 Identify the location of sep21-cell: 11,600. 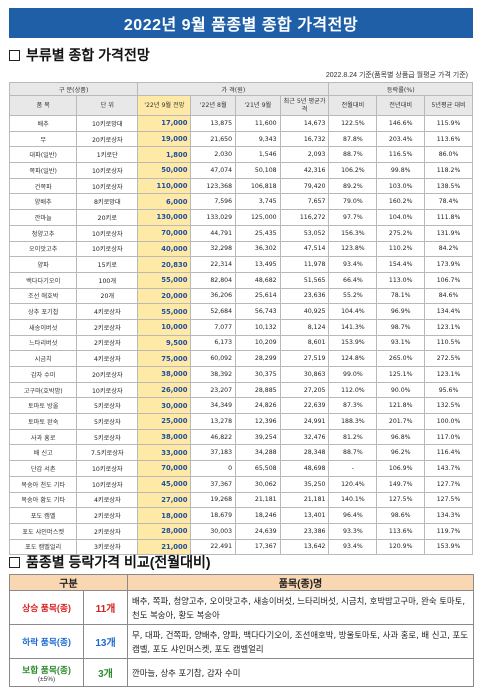
(258, 123).